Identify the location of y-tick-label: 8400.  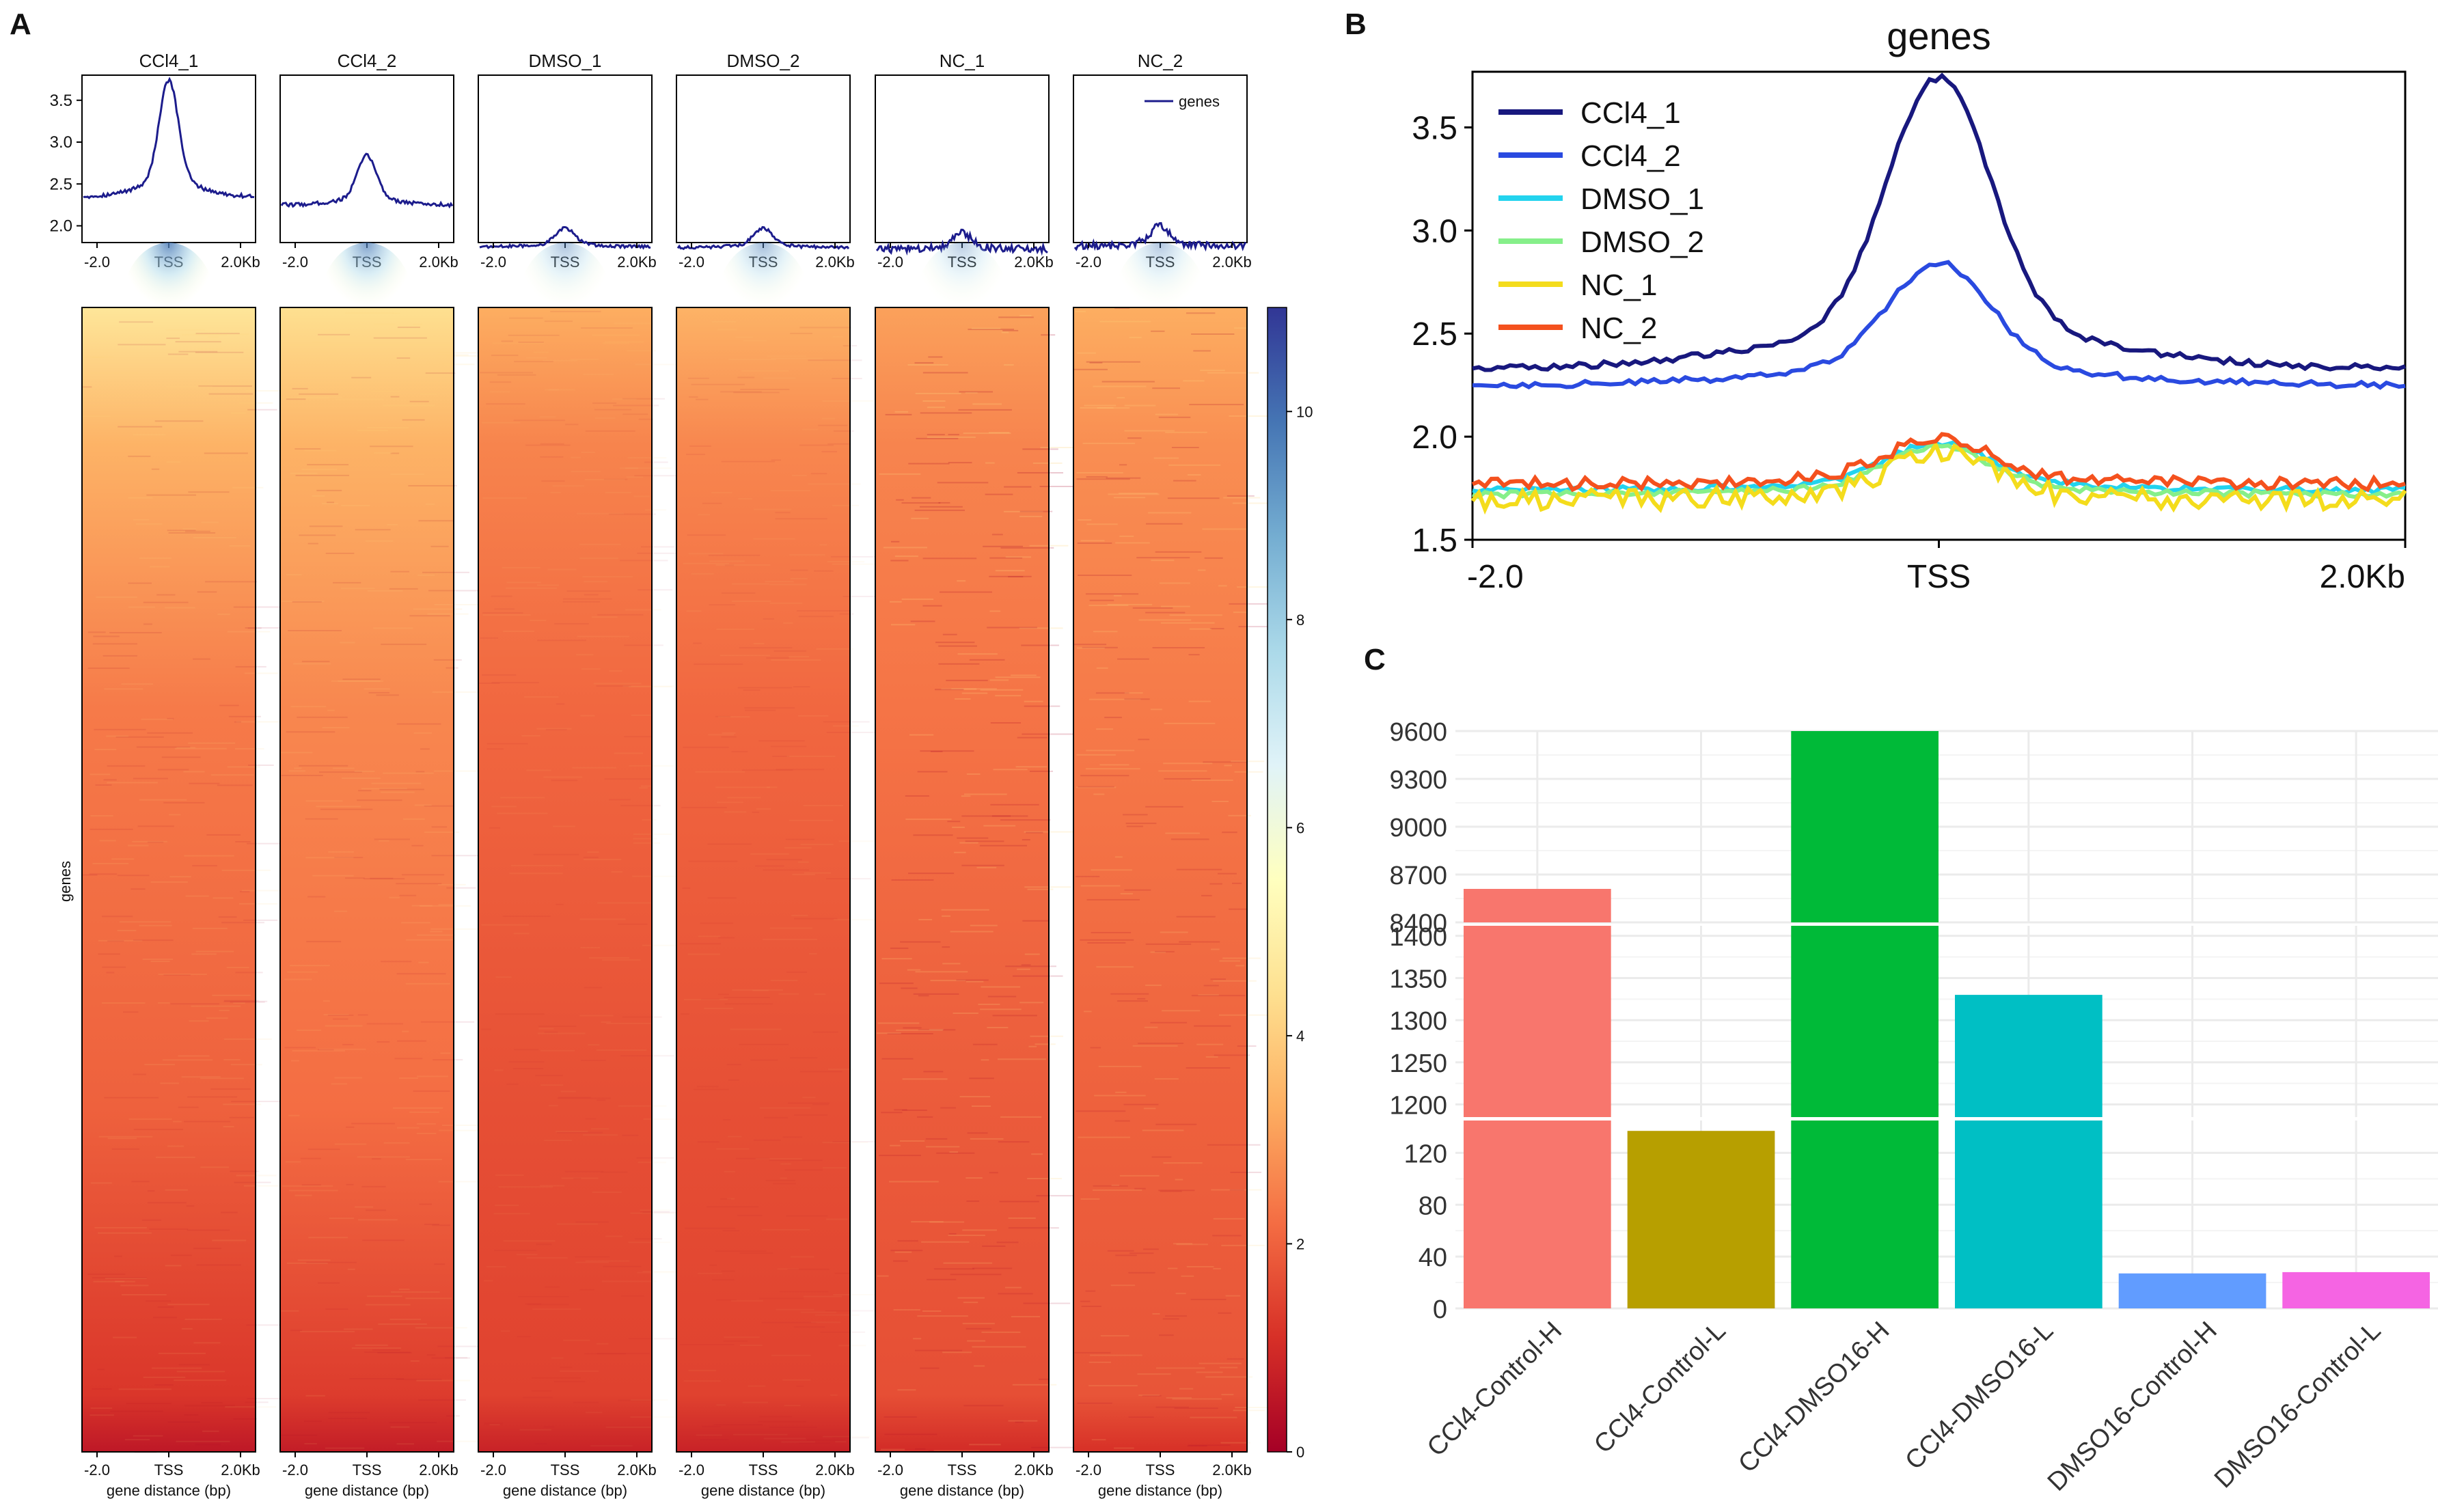
(1418, 923).